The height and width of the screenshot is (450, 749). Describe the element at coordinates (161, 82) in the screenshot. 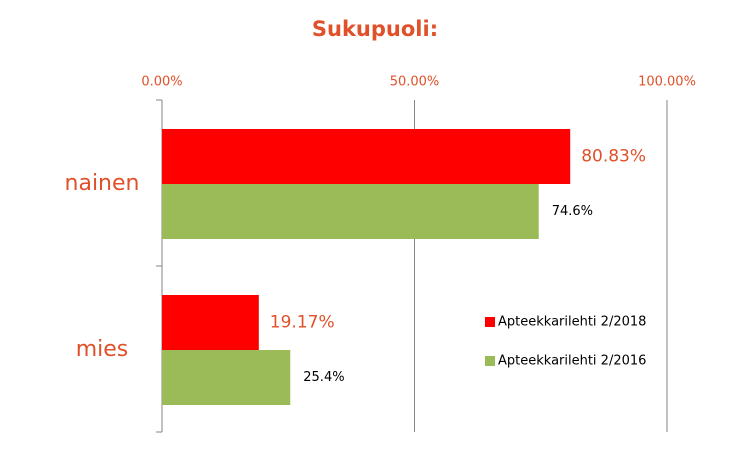

I see `x-tick-label: 0.00%` at that location.